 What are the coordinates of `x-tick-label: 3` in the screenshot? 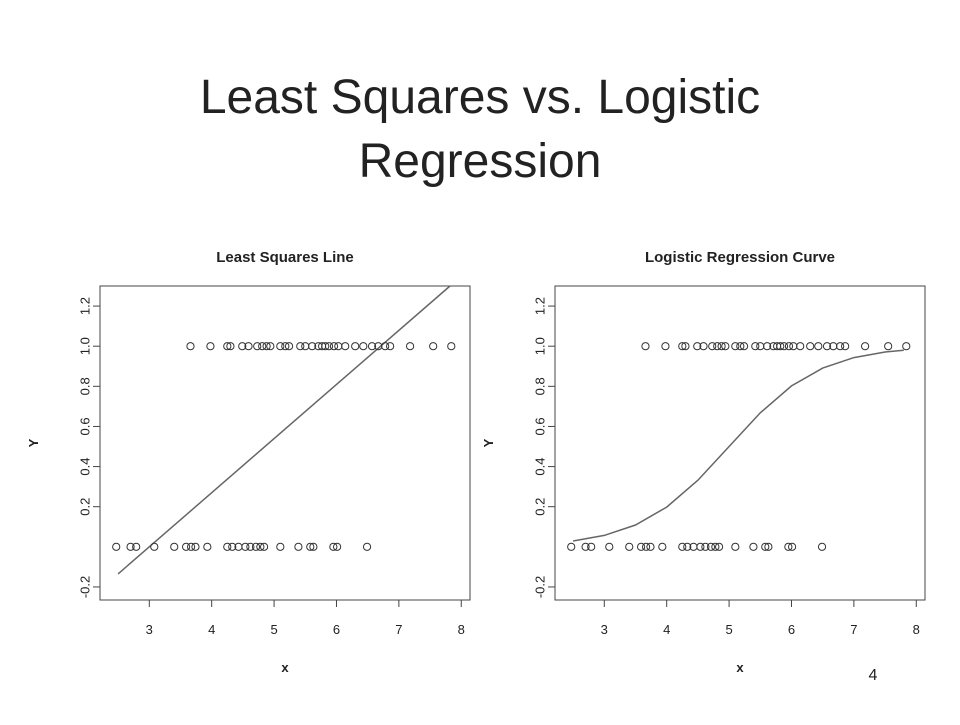 It's located at (149, 629).